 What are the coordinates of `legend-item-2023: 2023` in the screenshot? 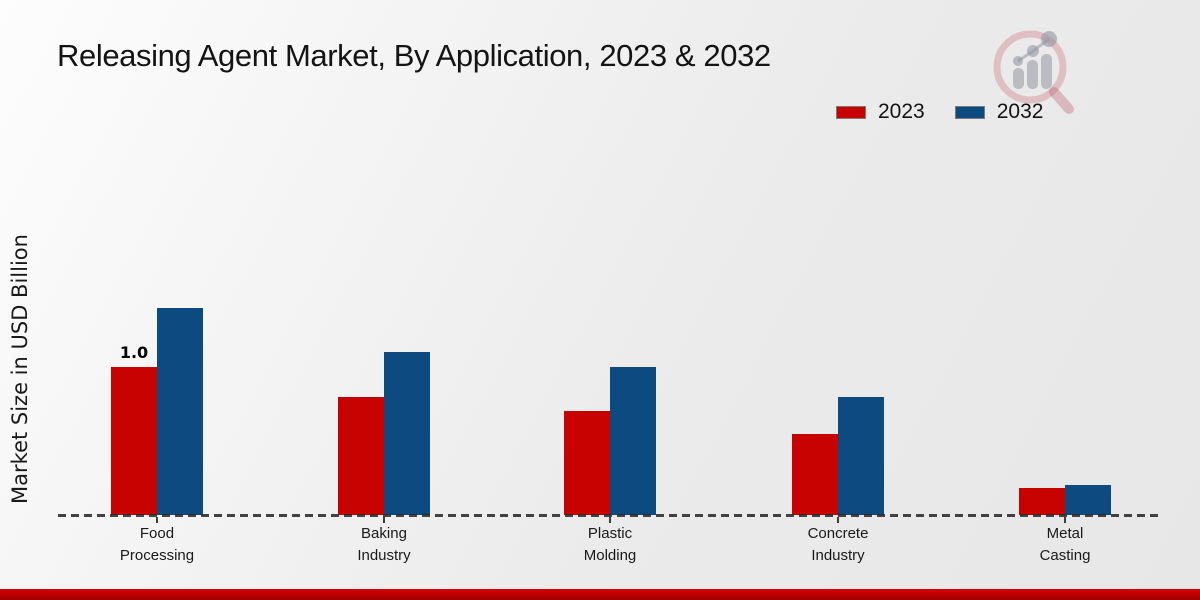 It's located at (880, 112).